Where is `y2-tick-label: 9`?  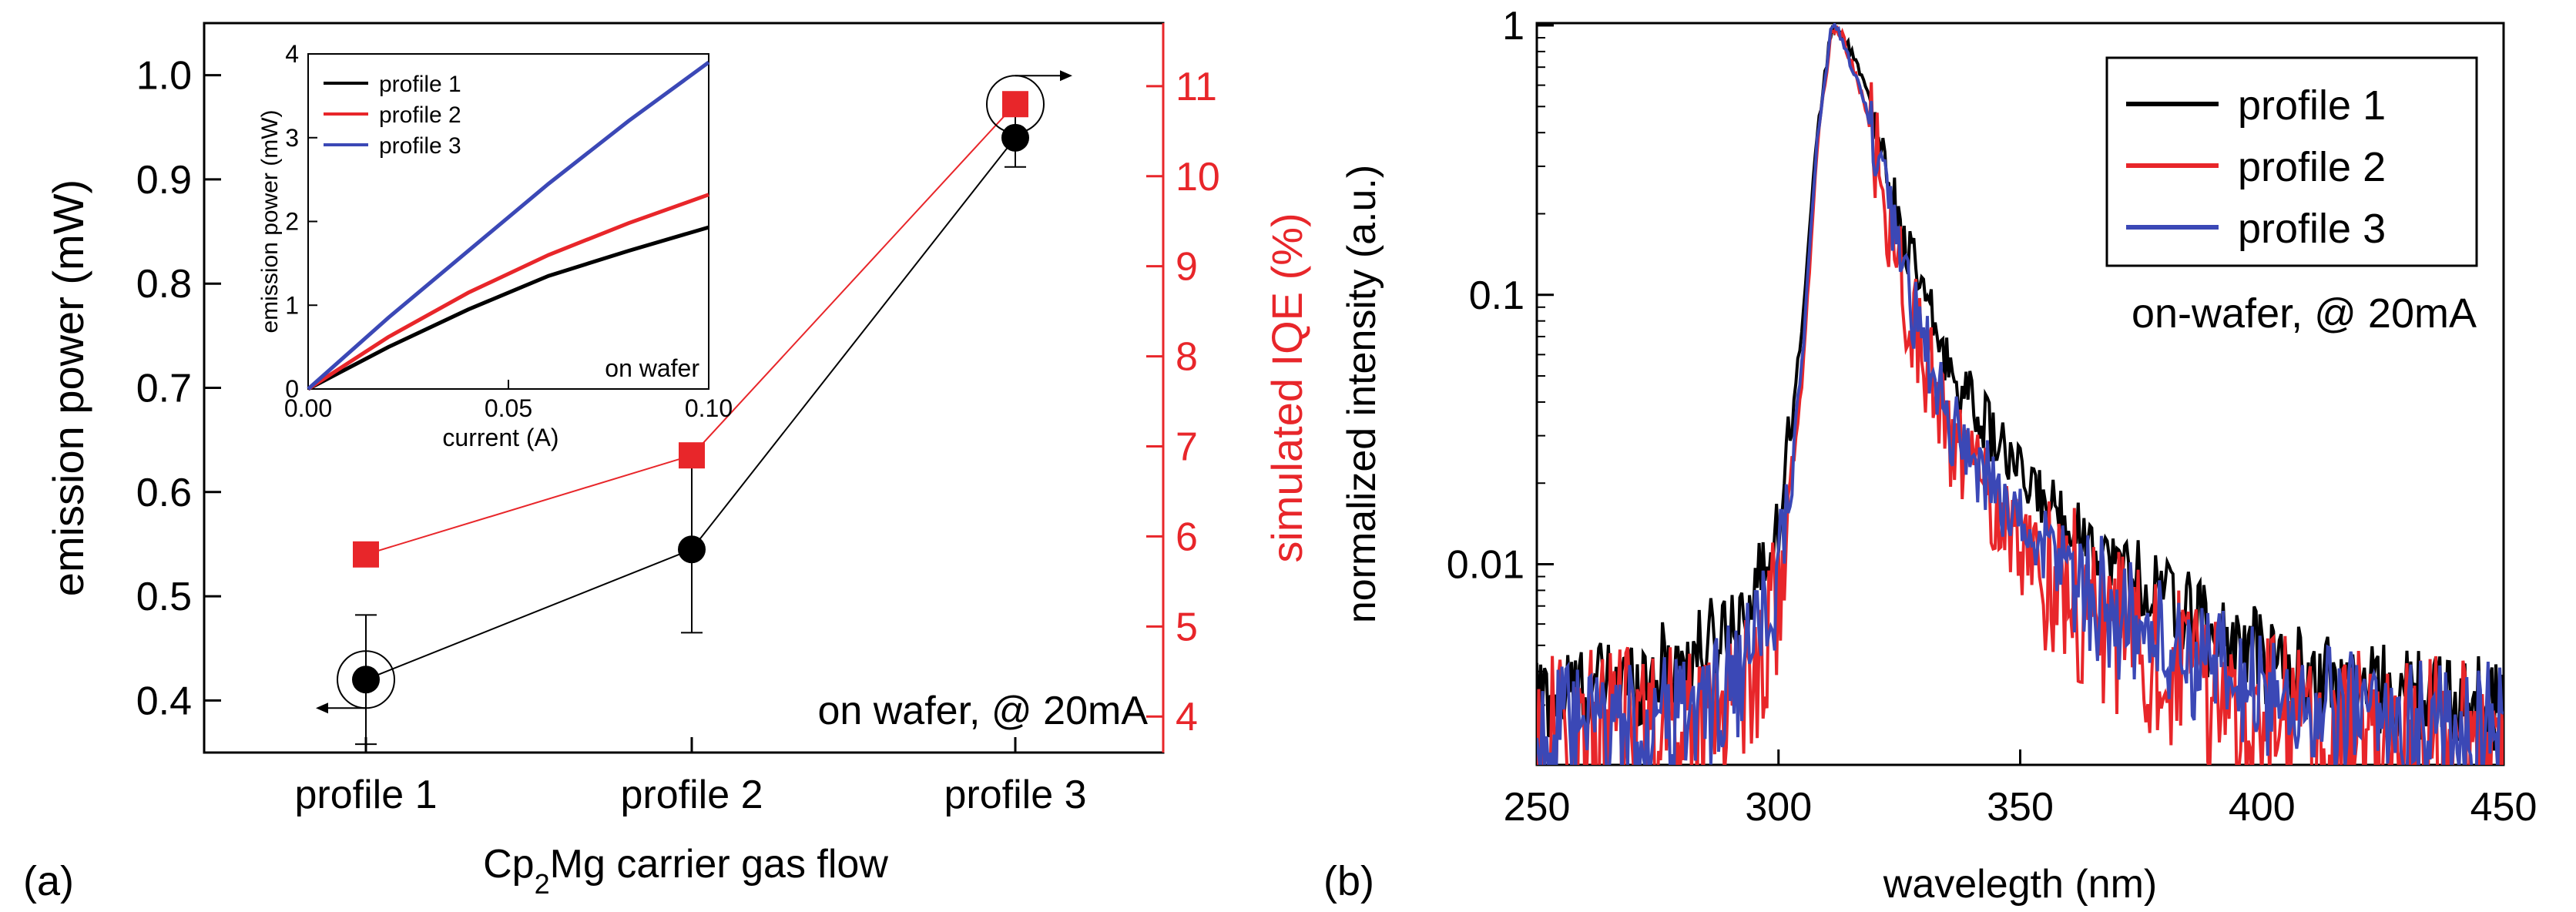 y2-tick-label: 9 is located at coordinates (1187, 267).